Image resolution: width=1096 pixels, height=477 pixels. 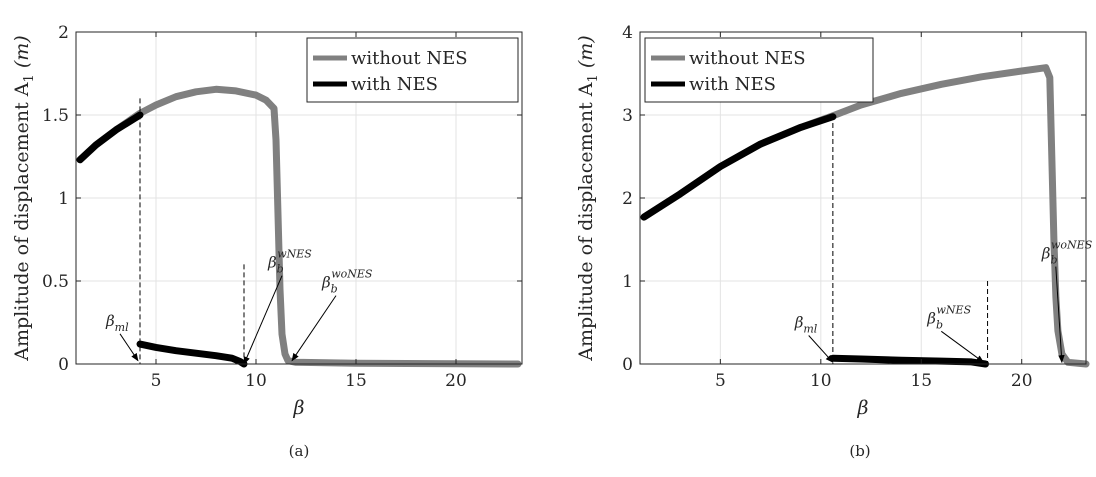 What do you see at coordinates (55, 116) in the screenshot?
I see `y-tick-label: 1.5` at bounding box center [55, 116].